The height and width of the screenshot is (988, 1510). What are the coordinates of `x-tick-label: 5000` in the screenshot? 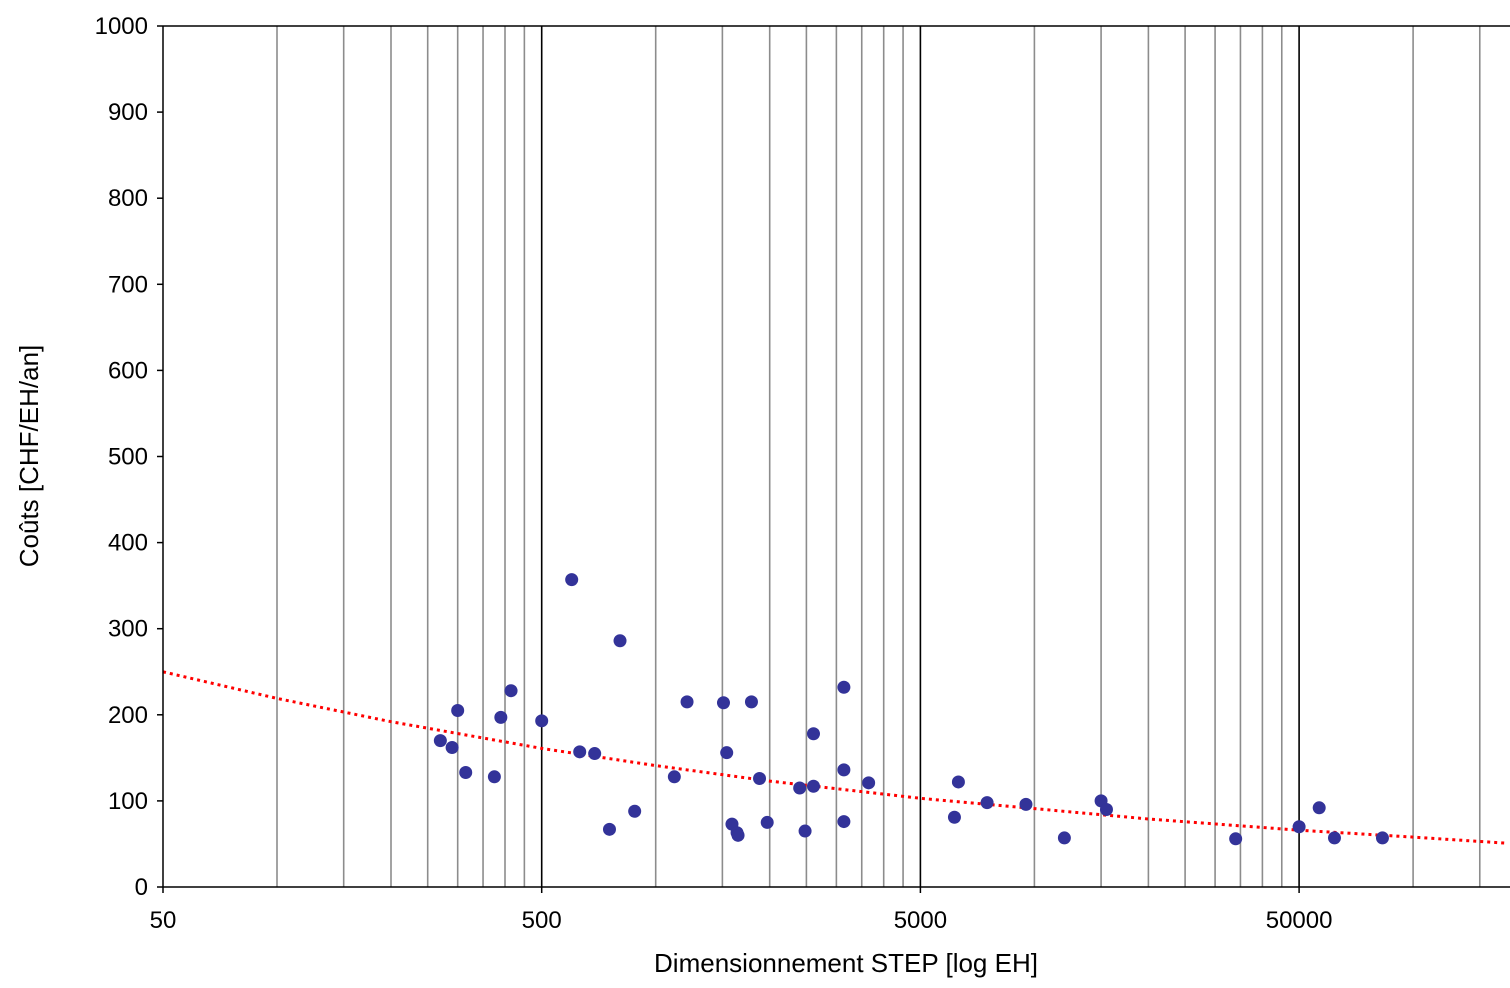 It's located at (920, 920).